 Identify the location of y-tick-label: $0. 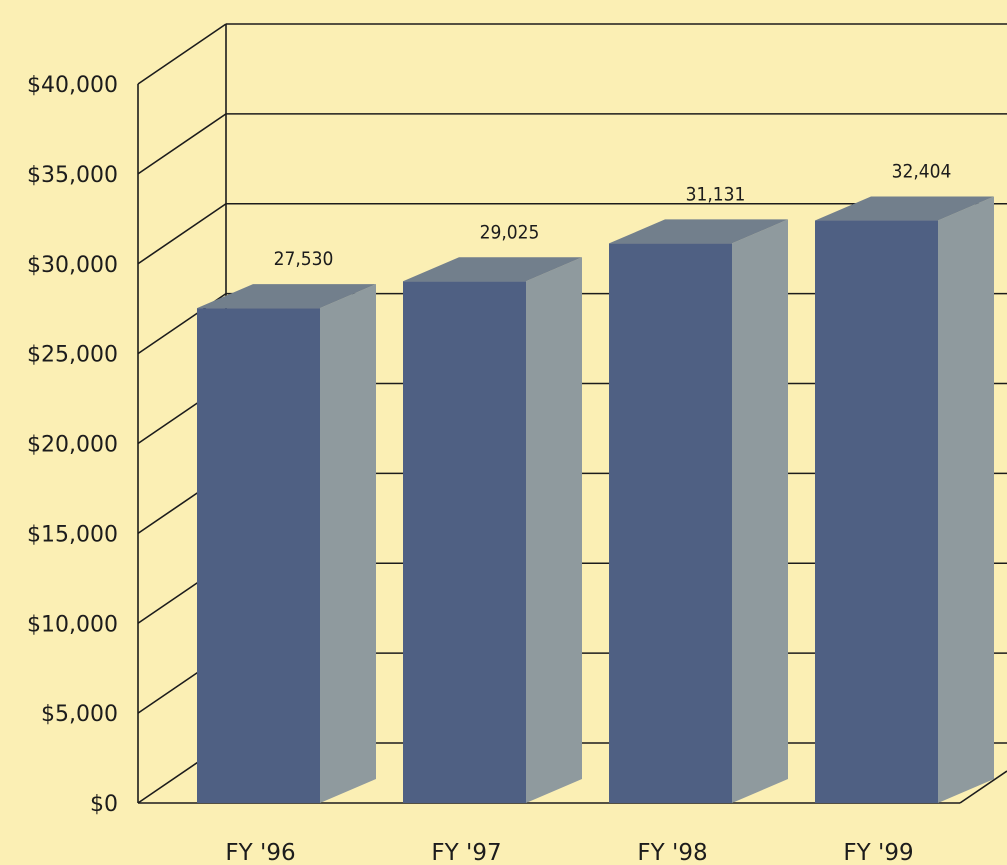
(104, 804).